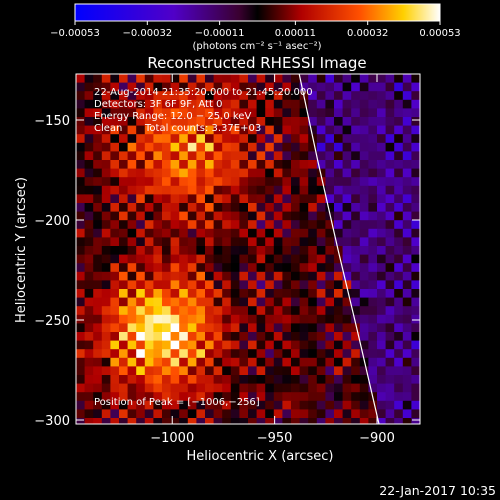 The height and width of the screenshot is (500, 500). Describe the element at coordinates (203, 92) in the screenshot. I see `time-range-annotation: 22-Aug-2014 21:35:20.000 to 21:45:20.000` at that location.